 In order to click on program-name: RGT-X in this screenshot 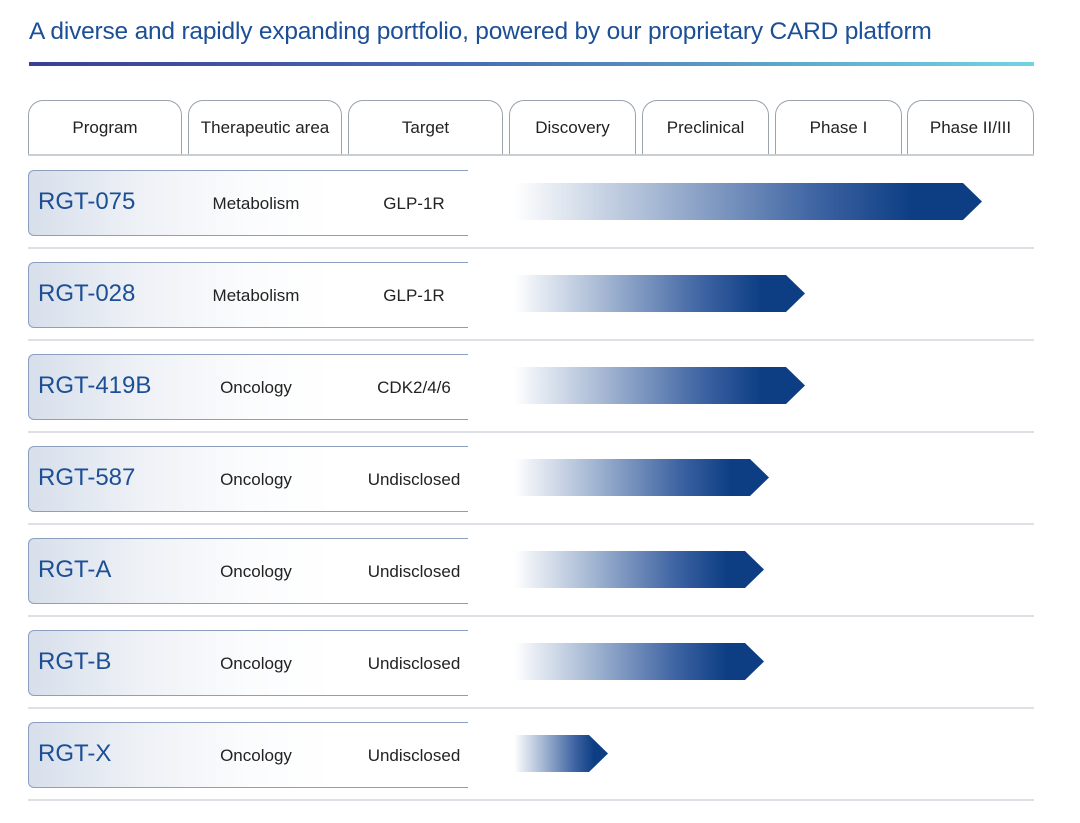, I will do `click(75, 753)`.